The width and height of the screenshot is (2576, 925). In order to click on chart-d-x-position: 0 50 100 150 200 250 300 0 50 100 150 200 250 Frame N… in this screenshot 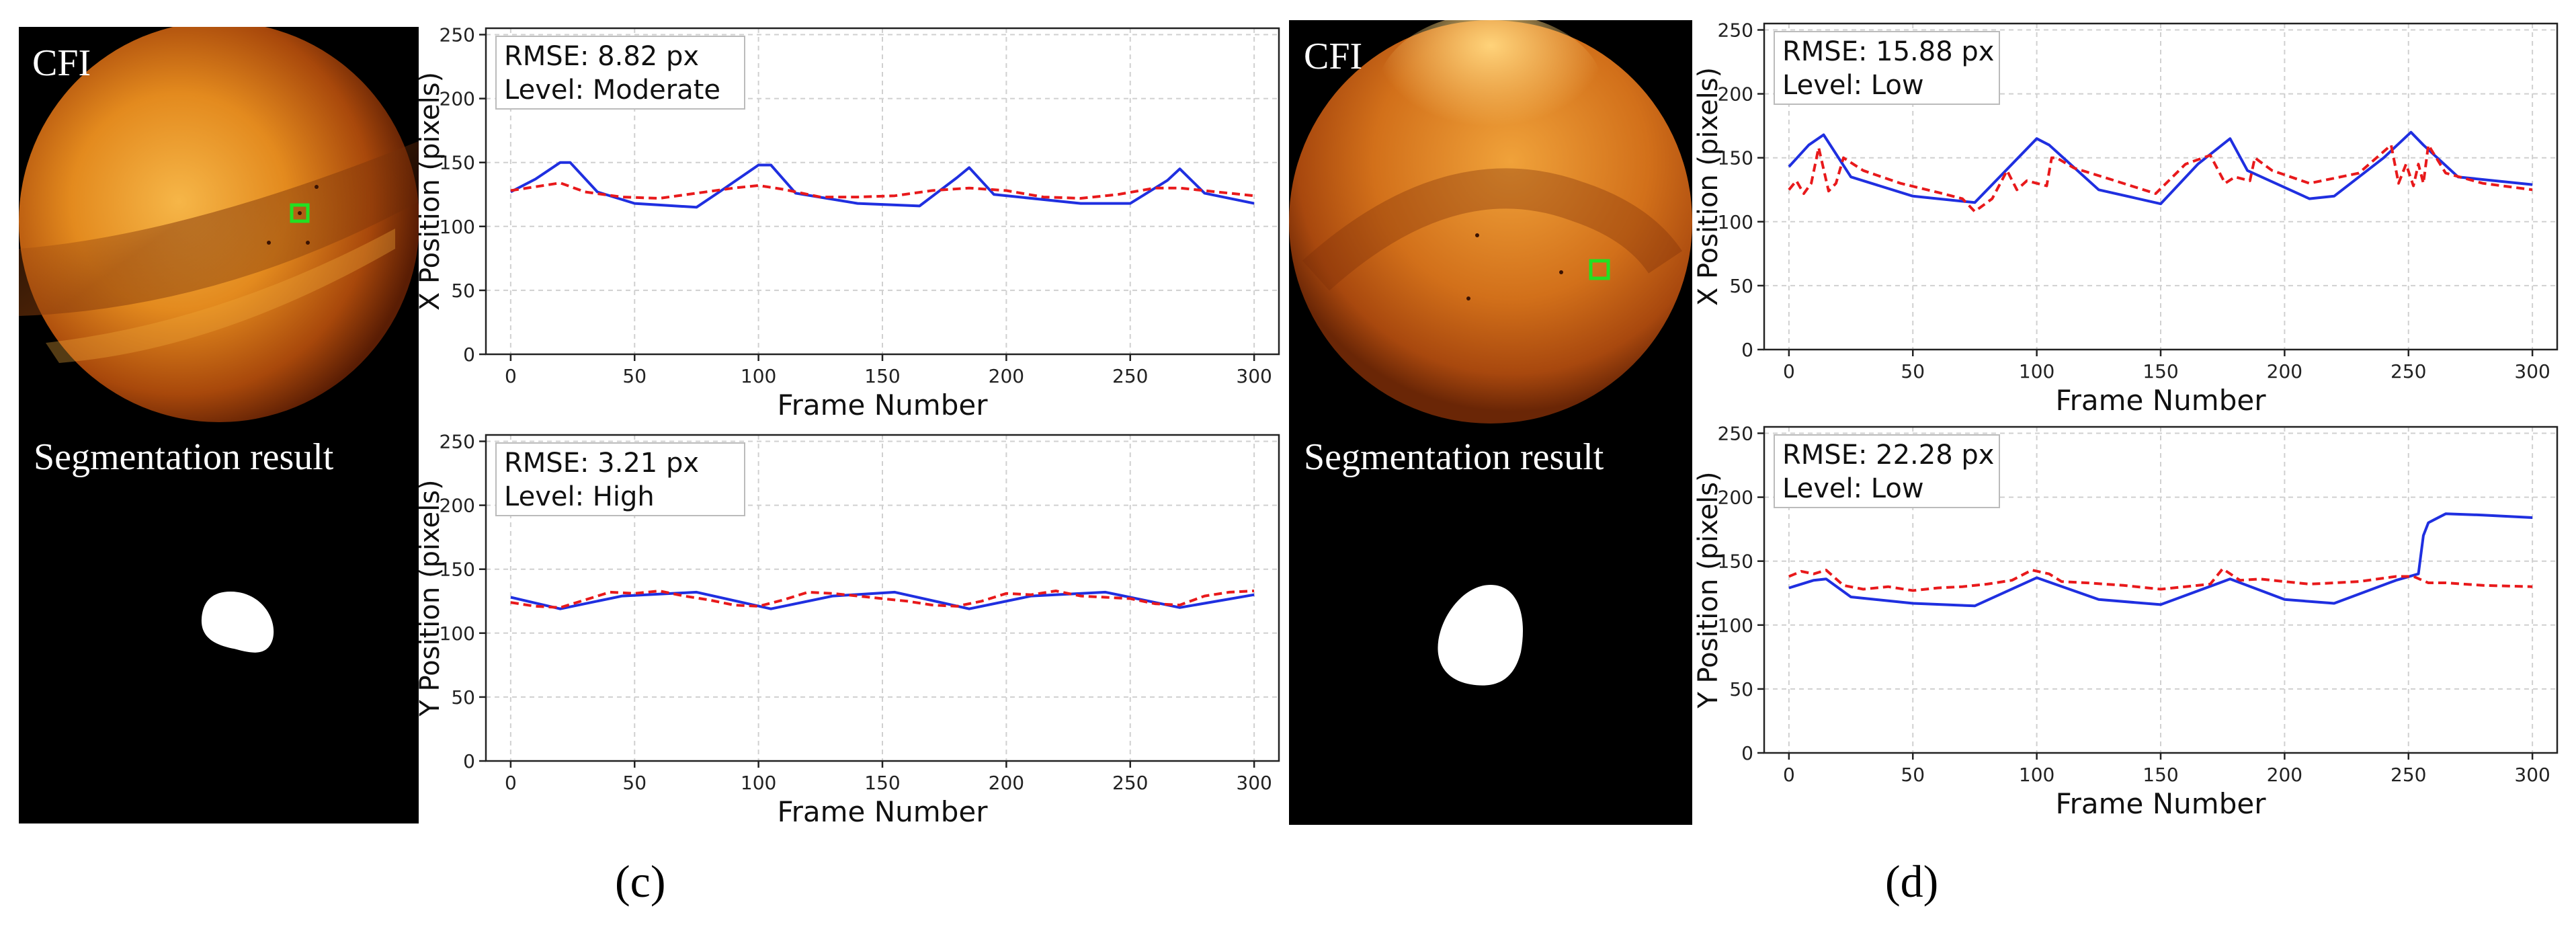, I will do `click(2126, 218)`.